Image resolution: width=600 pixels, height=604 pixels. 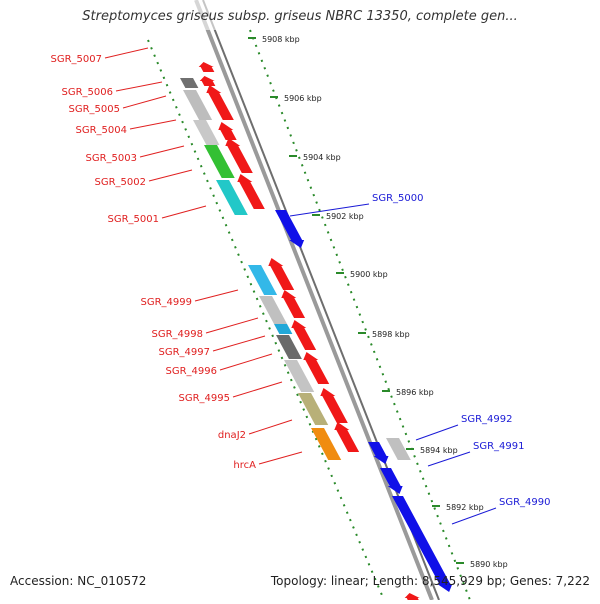 What do you see at coordinates (487, 419) in the screenshot?
I see `gene-label-reverse: SGR_4992` at bounding box center [487, 419].